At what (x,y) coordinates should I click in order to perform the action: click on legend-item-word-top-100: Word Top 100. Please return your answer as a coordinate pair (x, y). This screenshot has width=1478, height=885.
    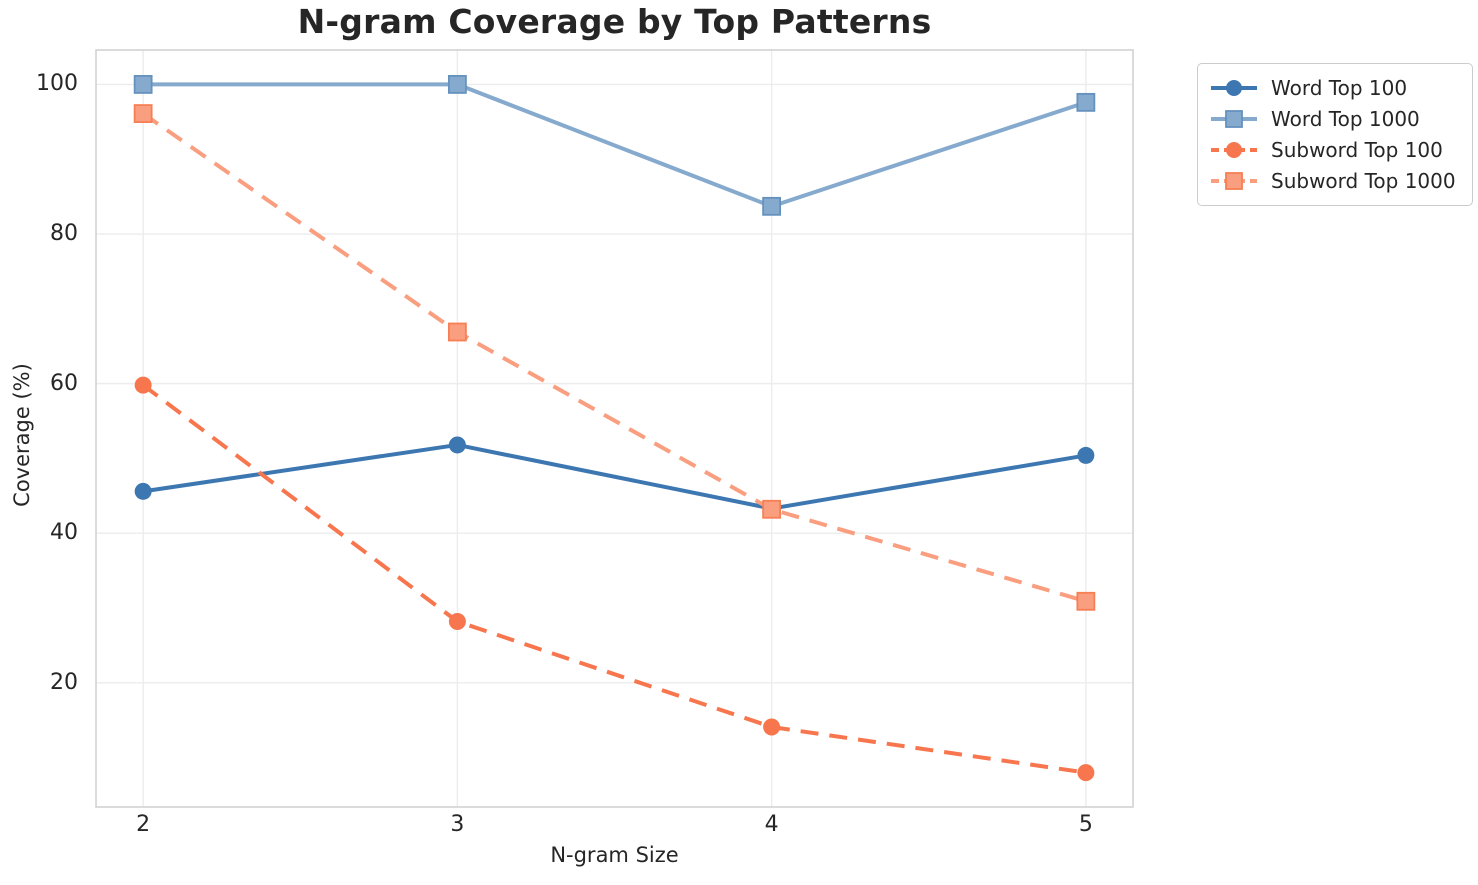
    Looking at the image, I should click on (1333, 88).